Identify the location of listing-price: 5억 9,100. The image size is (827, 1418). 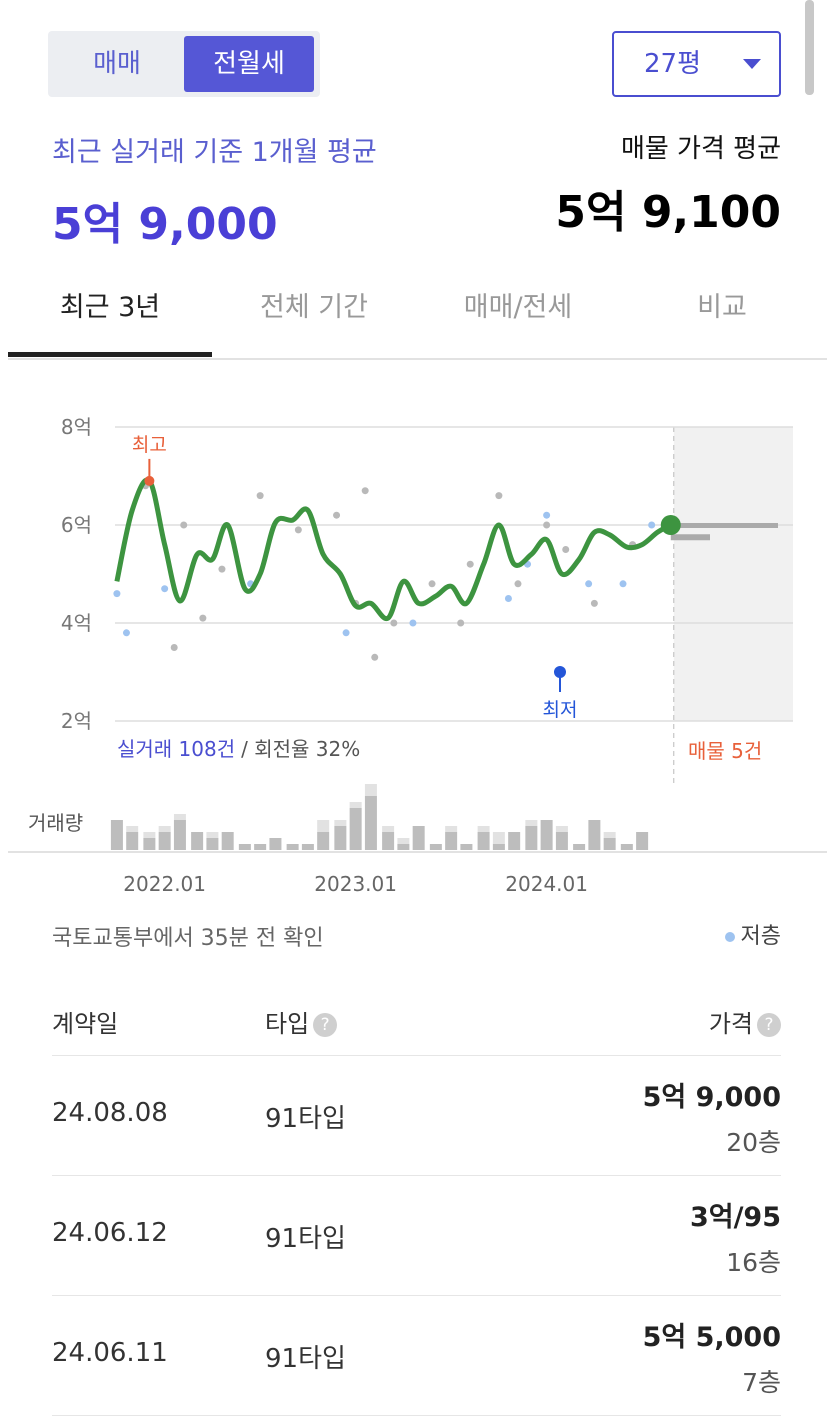
(668, 212).